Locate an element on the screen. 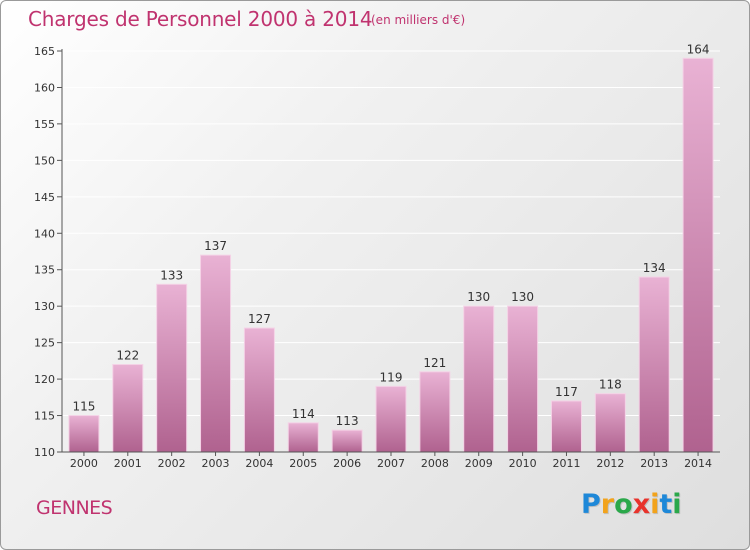 The height and width of the screenshot is (550, 750). x-tick-label: 2008 is located at coordinates (435, 463).